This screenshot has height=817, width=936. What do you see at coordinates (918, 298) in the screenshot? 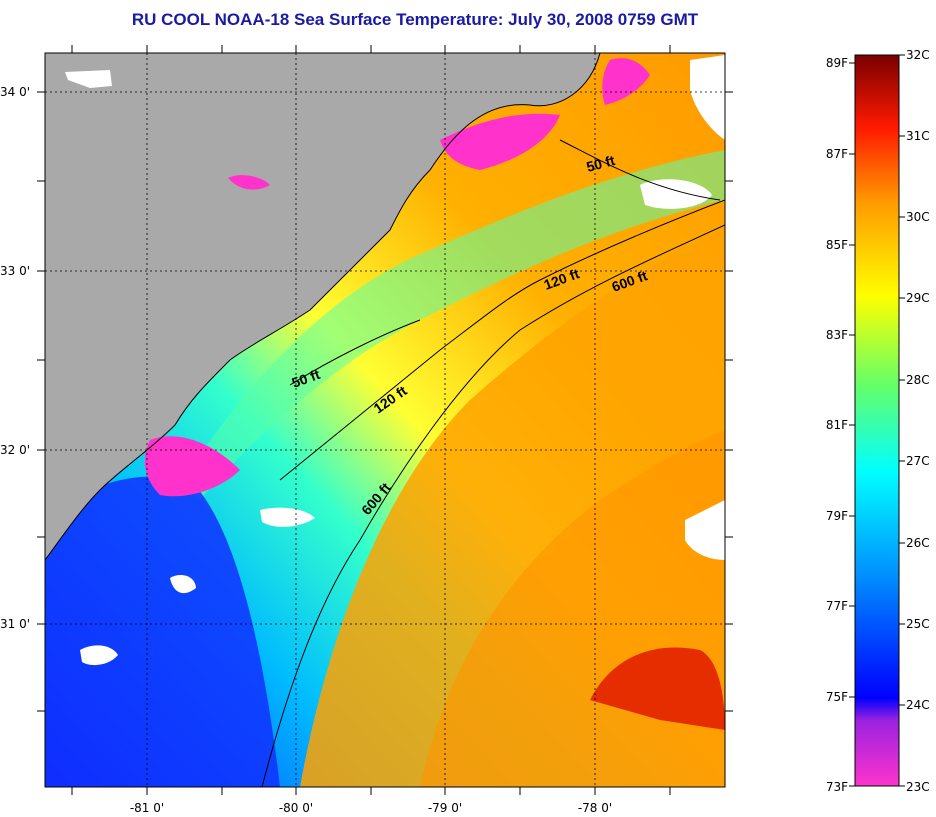
I see `colorbar-c-label: 29C` at bounding box center [918, 298].